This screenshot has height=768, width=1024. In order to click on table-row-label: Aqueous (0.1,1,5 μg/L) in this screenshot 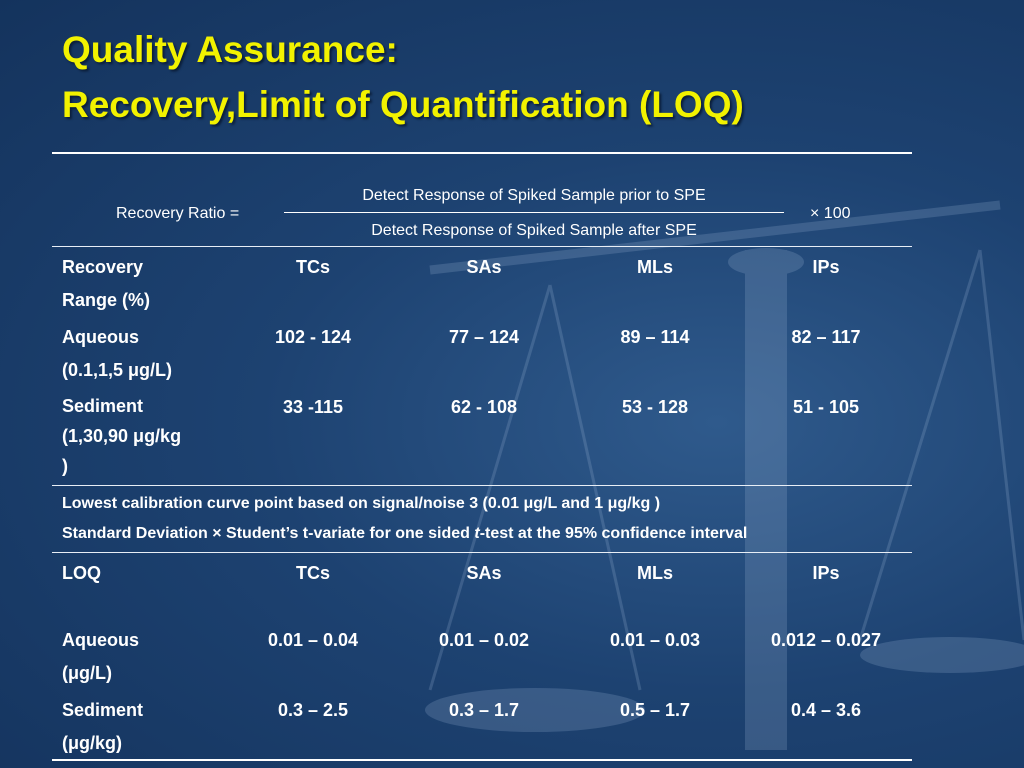, I will do `click(117, 353)`.